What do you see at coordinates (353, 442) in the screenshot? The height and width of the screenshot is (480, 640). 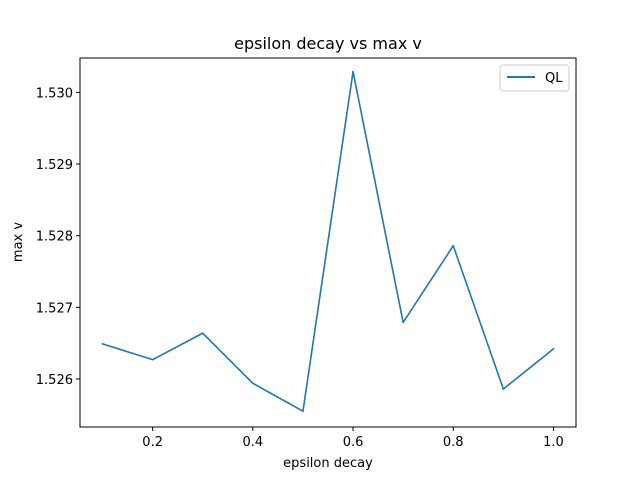 I see `x-tick-label: 0.6` at bounding box center [353, 442].